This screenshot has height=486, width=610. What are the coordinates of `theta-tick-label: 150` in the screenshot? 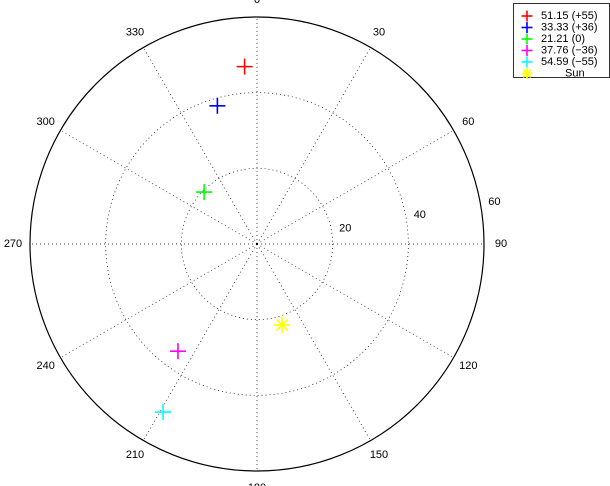 It's located at (379, 455).